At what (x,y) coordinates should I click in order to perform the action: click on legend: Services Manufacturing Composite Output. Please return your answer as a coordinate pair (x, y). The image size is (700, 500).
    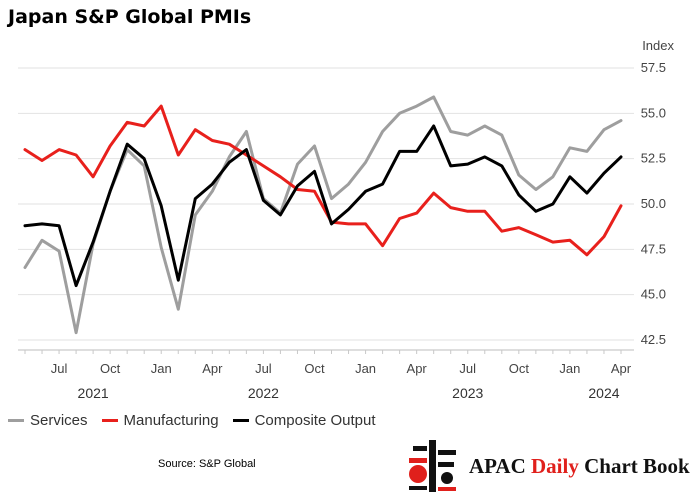
    Looking at the image, I should click on (192, 420).